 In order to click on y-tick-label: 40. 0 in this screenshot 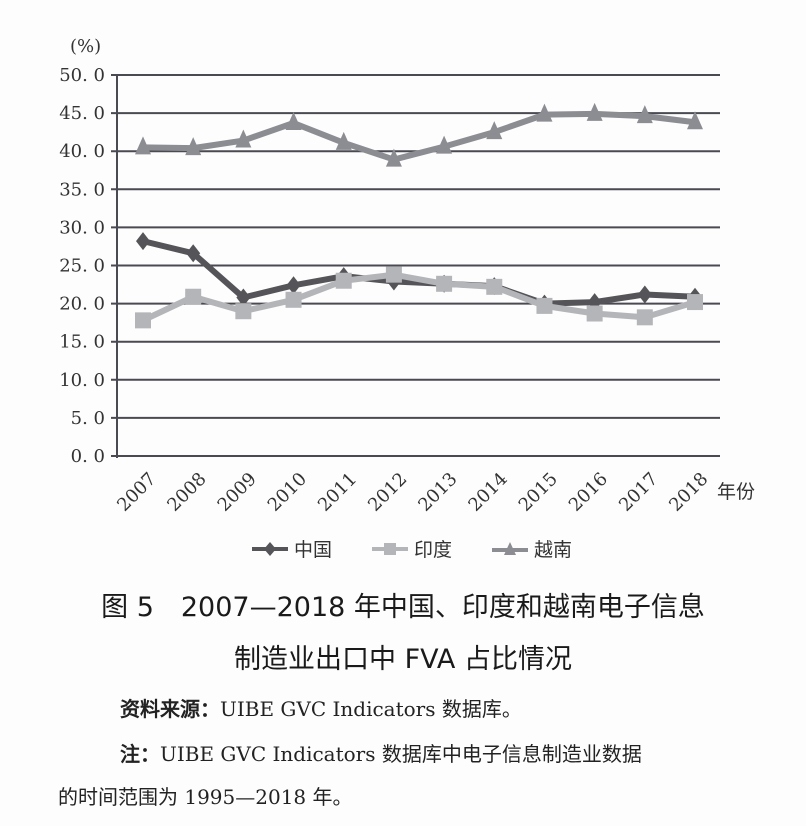, I will do `click(82, 151)`.